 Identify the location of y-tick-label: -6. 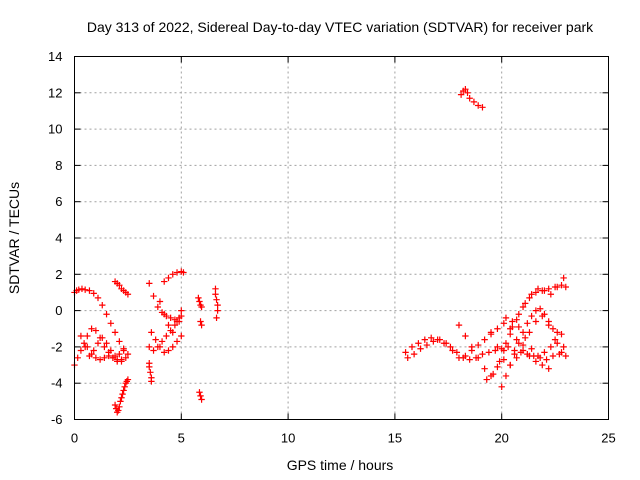
(57, 419).